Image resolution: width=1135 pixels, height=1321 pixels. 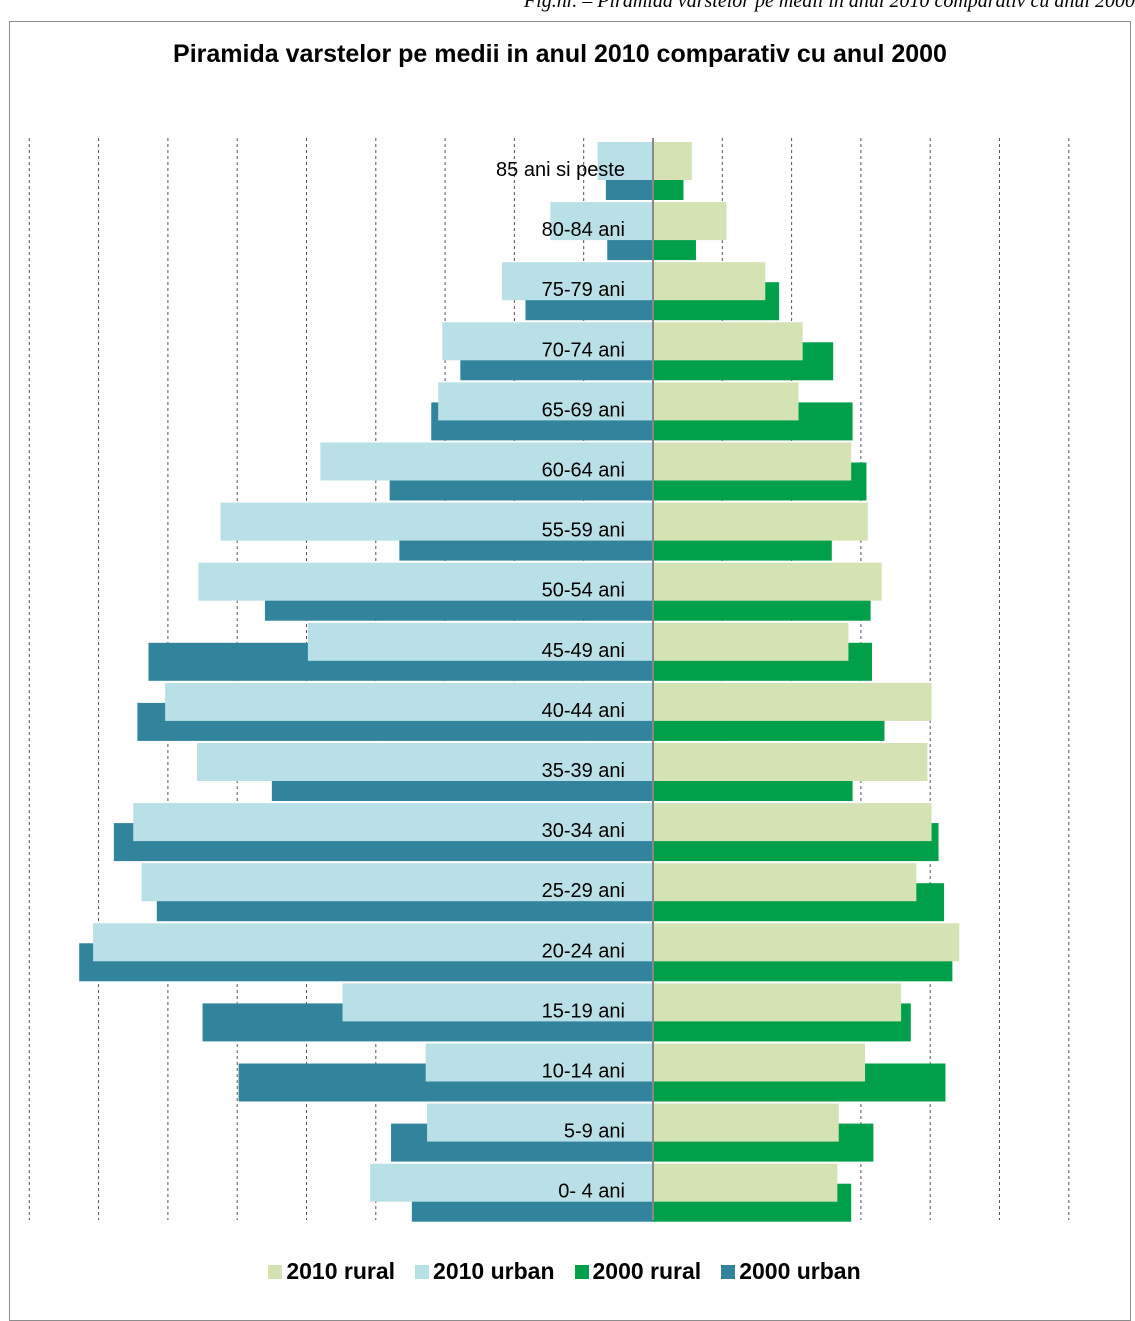 What do you see at coordinates (583, 471) in the screenshot?
I see `category-label: 60-64 ani` at bounding box center [583, 471].